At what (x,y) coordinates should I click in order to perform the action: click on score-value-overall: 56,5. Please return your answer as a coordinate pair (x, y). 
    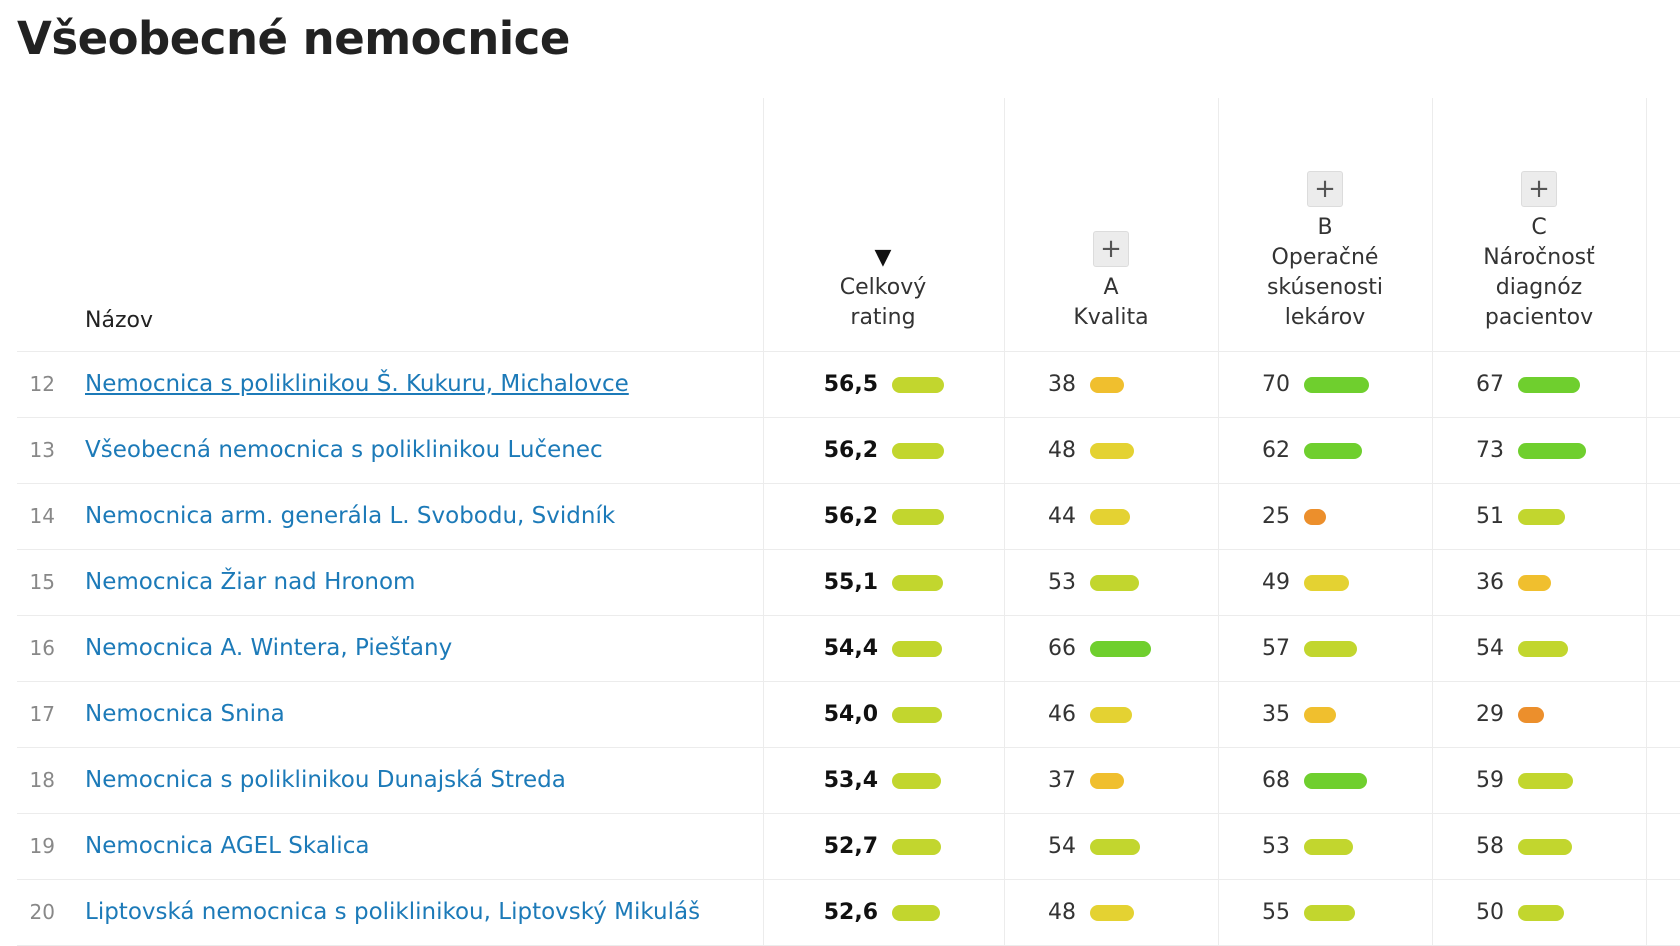
    Looking at the image, I should click on (850, 384).